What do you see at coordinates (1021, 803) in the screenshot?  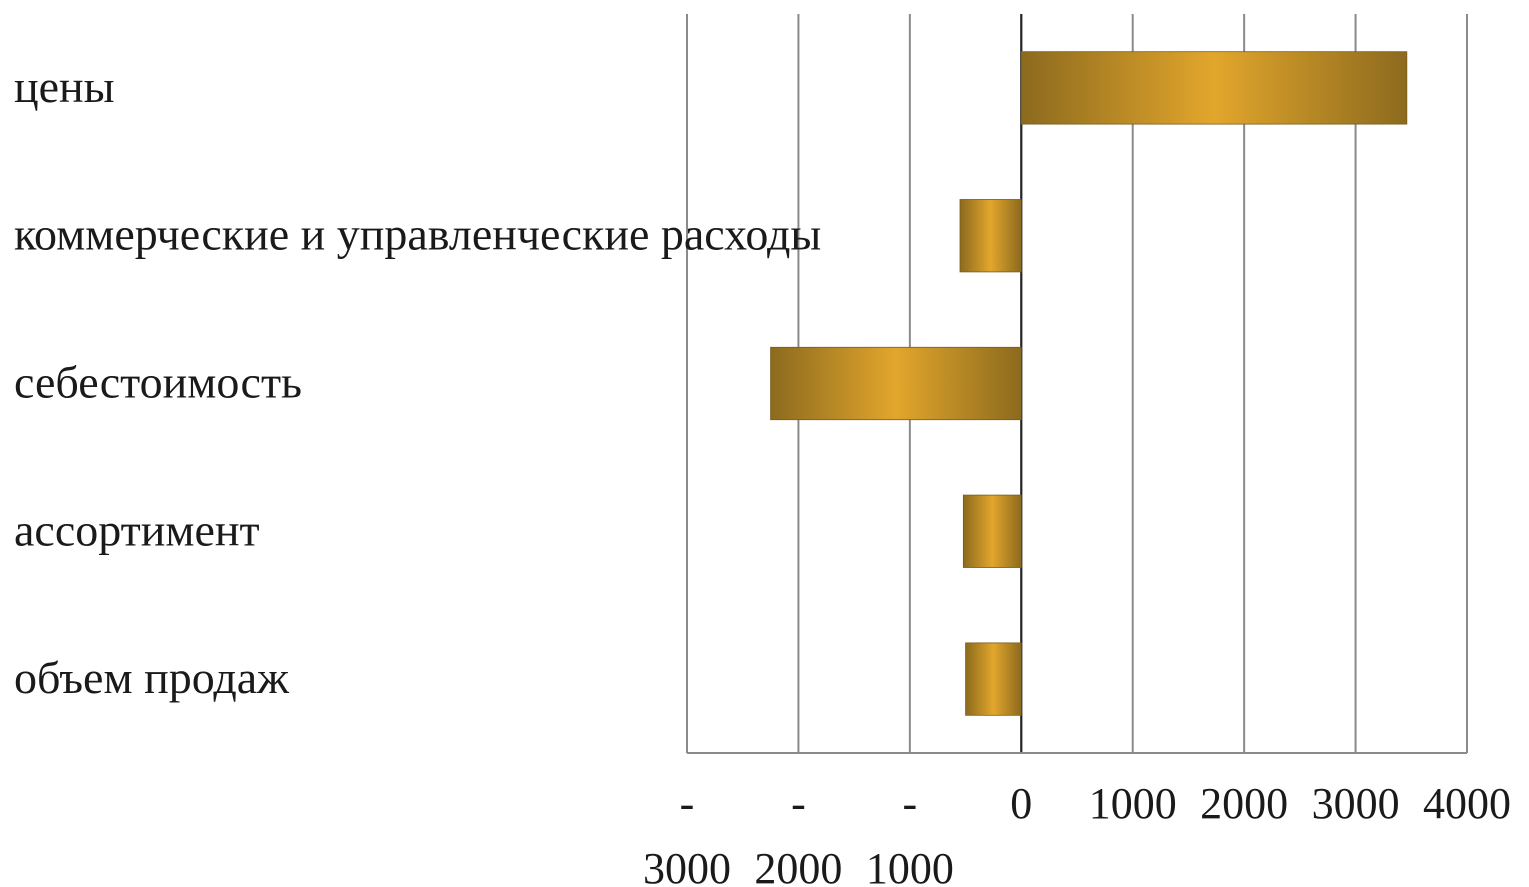 I see `x-tick-label: 0` at bounding box center [1021, 803].